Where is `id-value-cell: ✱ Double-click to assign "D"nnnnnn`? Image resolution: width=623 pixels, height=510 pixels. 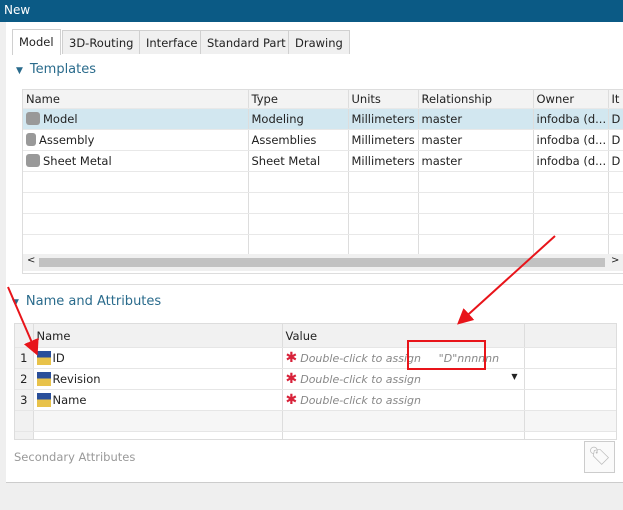
id-value-cell: ✱ Double-click to assign "D"nnnnnn is located at coordinates (403, 358).